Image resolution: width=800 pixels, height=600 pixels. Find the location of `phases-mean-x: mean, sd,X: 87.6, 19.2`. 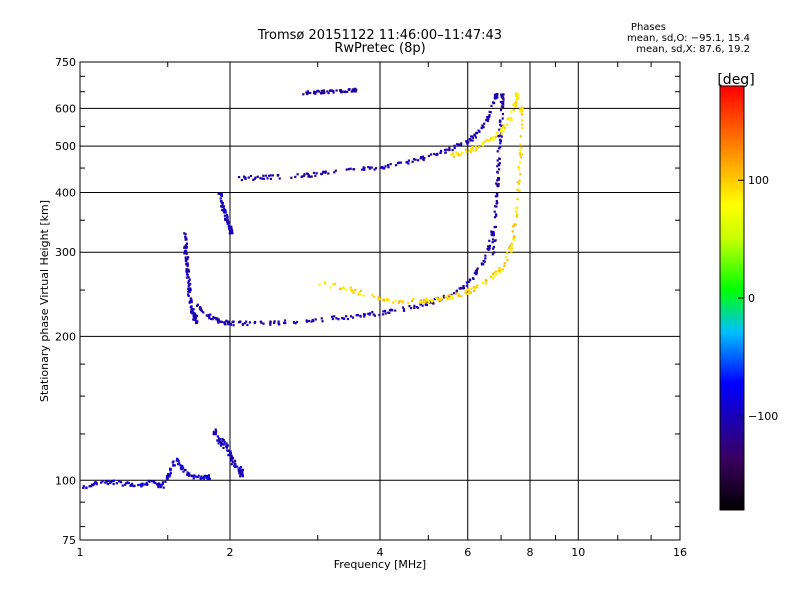

phases-mean-x: mean, sd,X: 87.6, 19.2 is located at coordinates (693, 49).